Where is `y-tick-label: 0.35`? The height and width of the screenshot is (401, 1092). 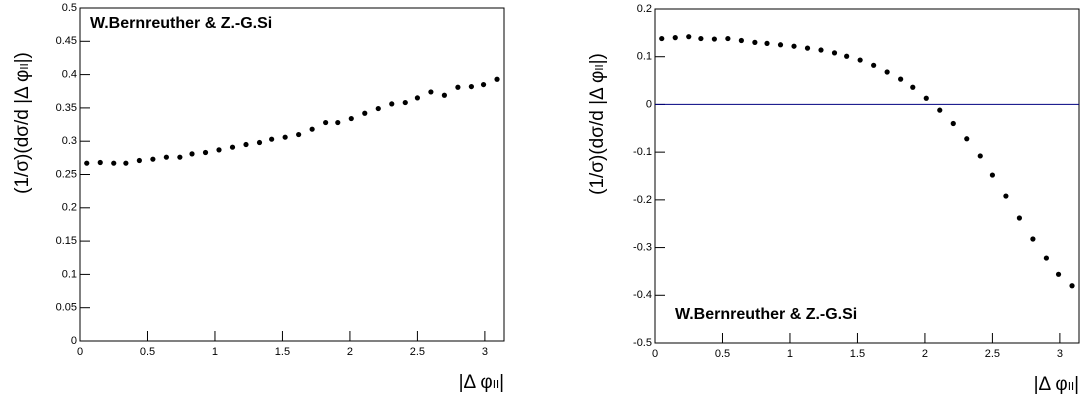
y-tick-label: 0.35 is located at coordinates (66, 108).